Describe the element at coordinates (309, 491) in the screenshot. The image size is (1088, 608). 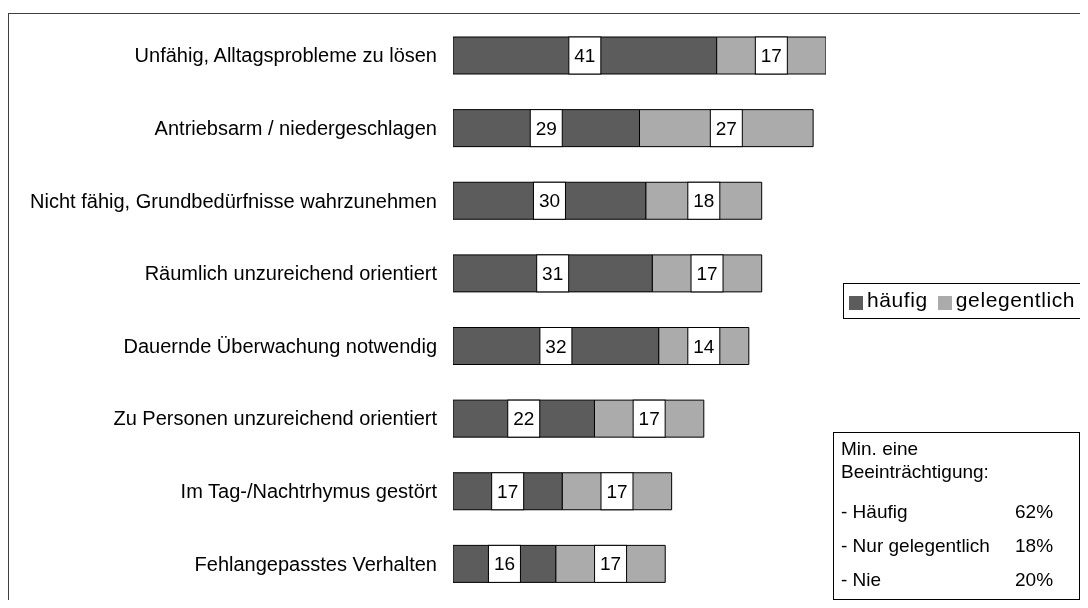
I see `y-tick-label: Im Tag-/Nachtrhymus gestört` at that location.